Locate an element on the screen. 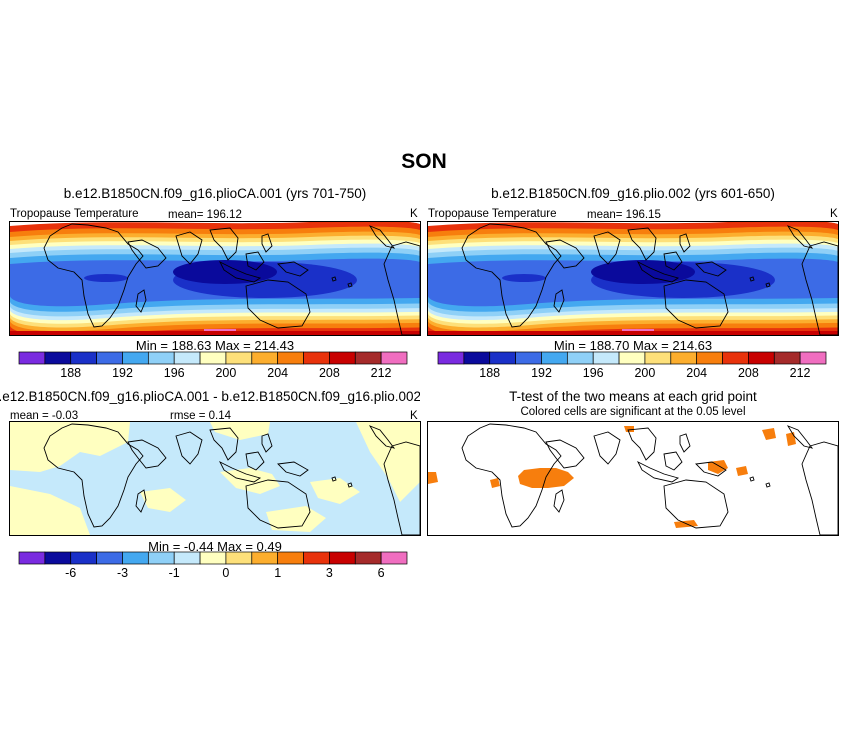 This screenshot has height=733, width=848. panel-3-colorbar-svg: -6 -3 -1 0 1 3 6 is located at coordinates (213, 565).